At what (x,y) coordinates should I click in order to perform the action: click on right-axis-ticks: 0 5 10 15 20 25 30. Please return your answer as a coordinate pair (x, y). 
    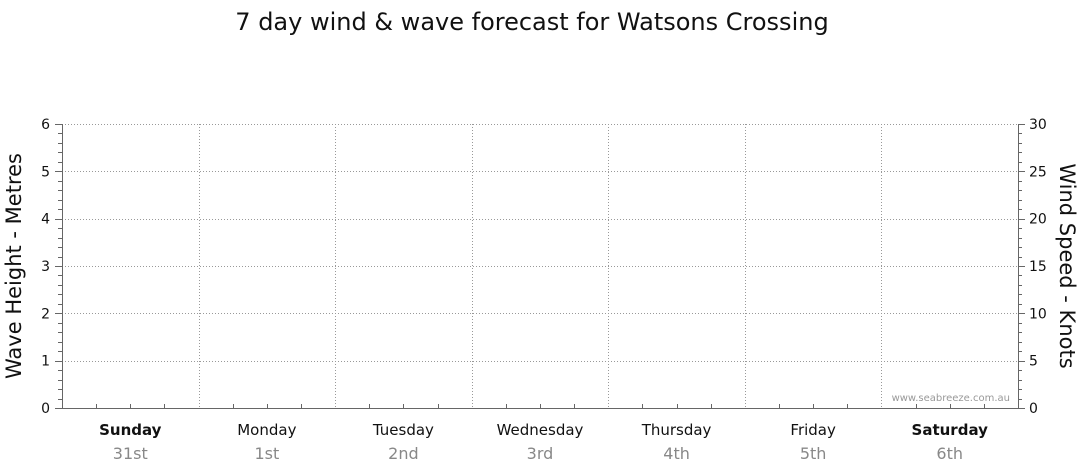
    Looking at the image, I should click on (1032, 267).